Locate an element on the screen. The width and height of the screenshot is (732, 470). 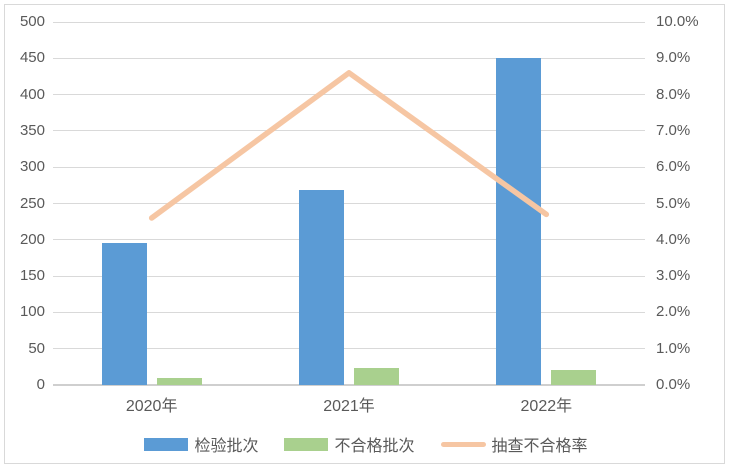
right-axis-tick-label: 3.0% is located at coordinates (673, 276).